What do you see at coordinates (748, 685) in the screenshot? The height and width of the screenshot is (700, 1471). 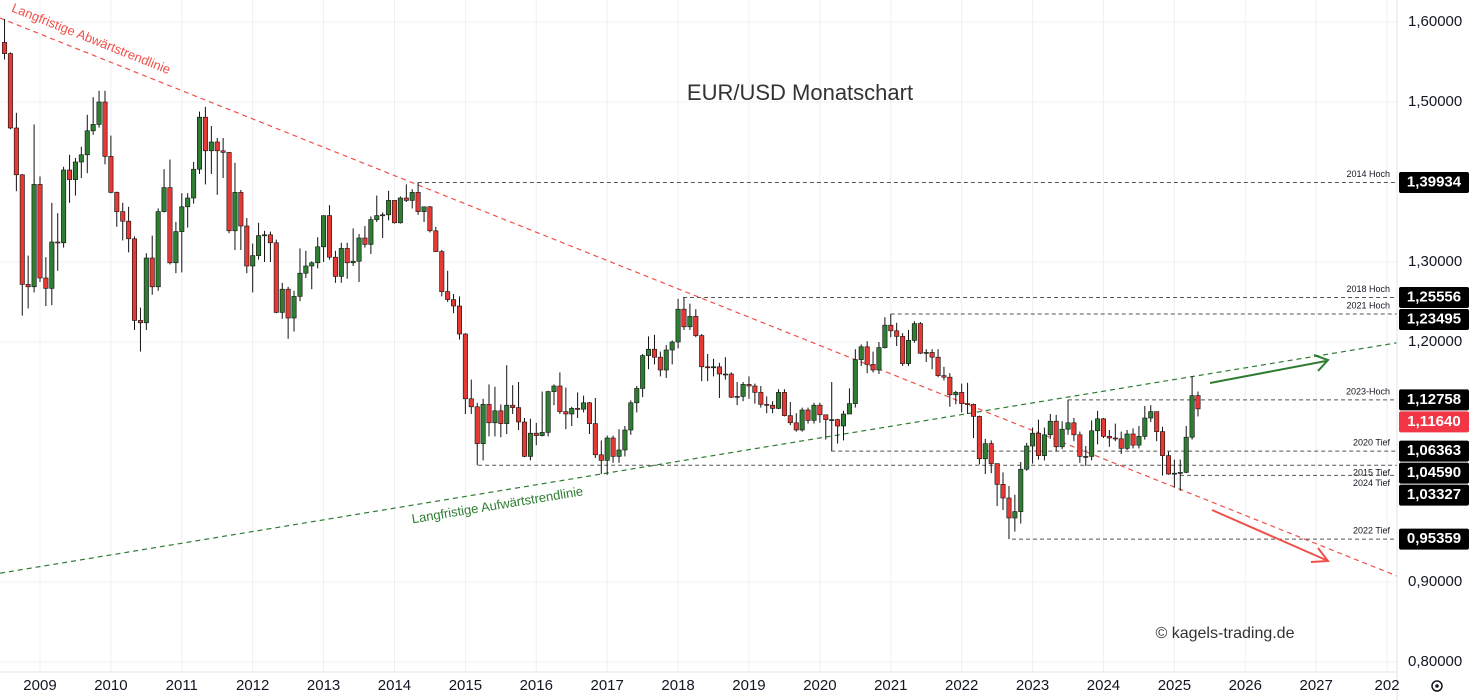 I see `x-tick-label: 2019` at bounding box center [748, 685].